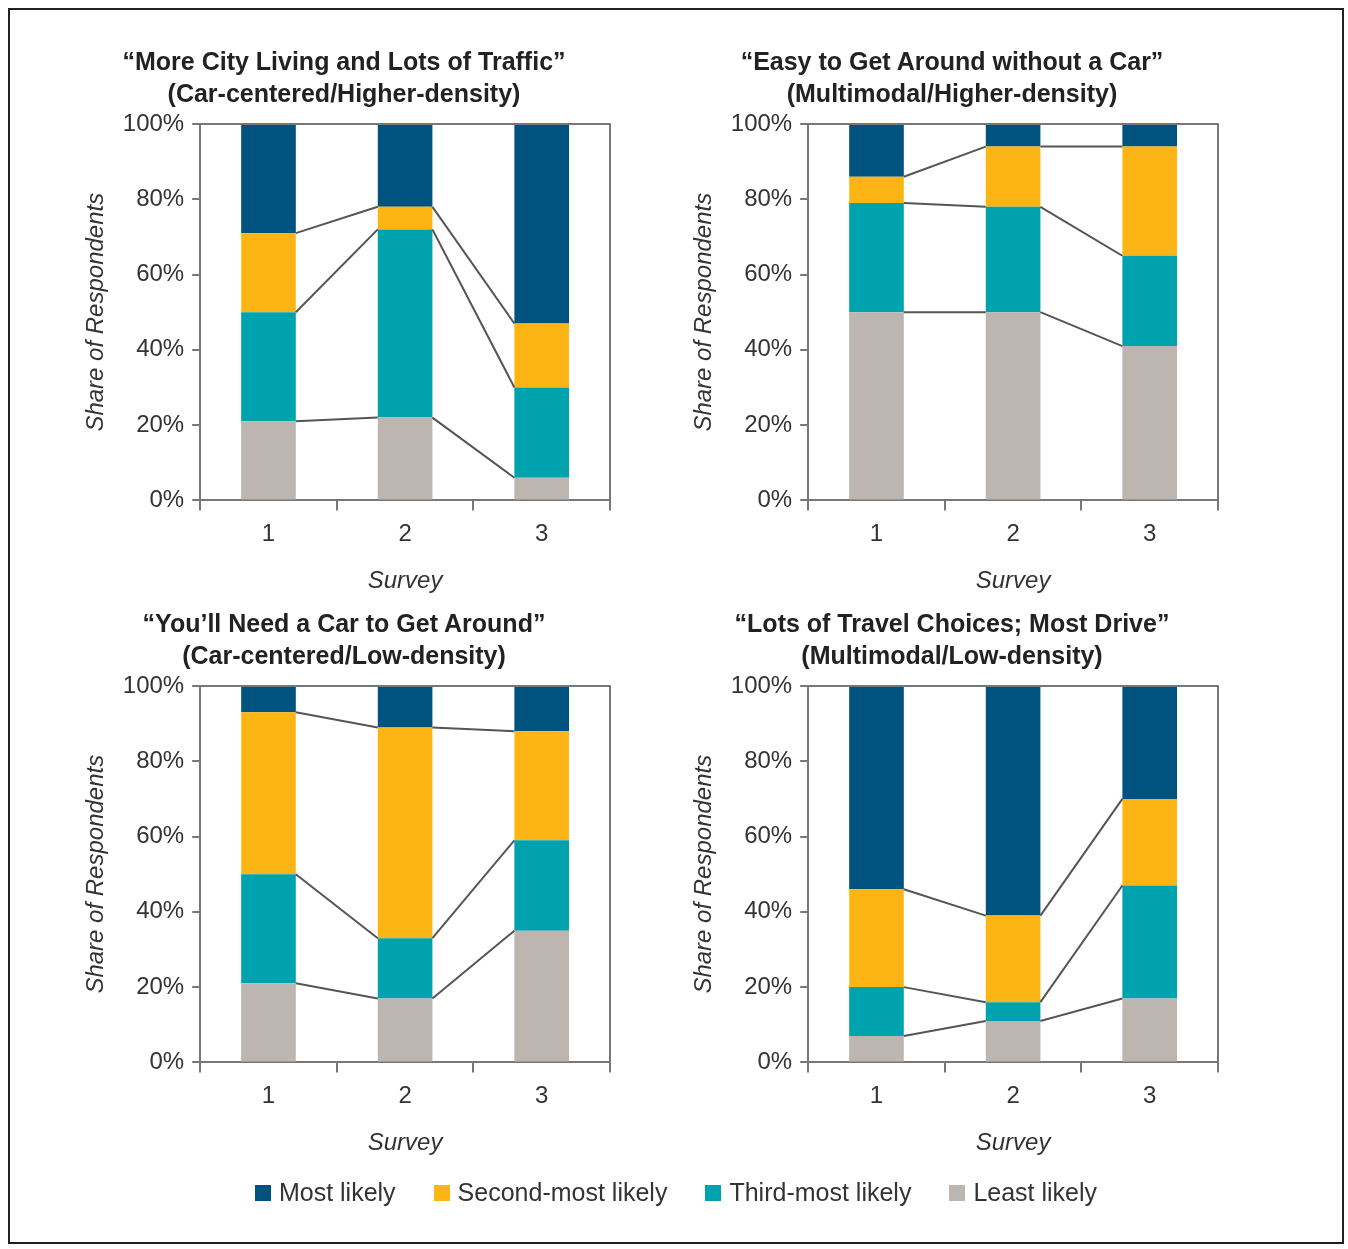 The image size is (1348, 1249). Describe the element at coordinates (337, 1192) in the screenshot. I see `legend-label: Most likely` at that location.